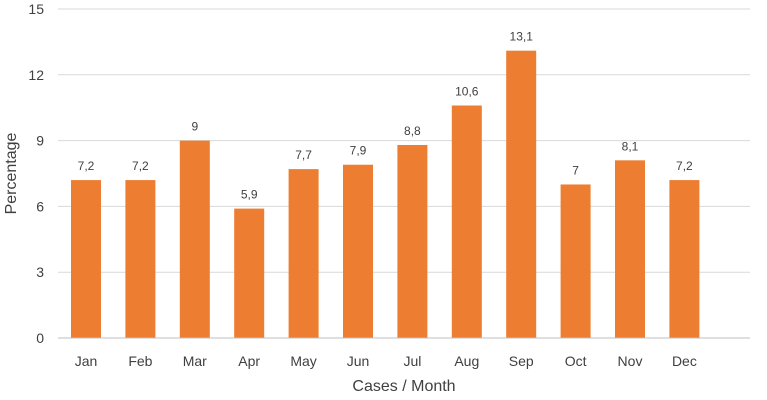 Image resolution: width=767 pixels, height=400 pixels. What do you see at coordinates (358, 251) in the screenshot?
I see `bar-jun` at bounding box center [358, 251].